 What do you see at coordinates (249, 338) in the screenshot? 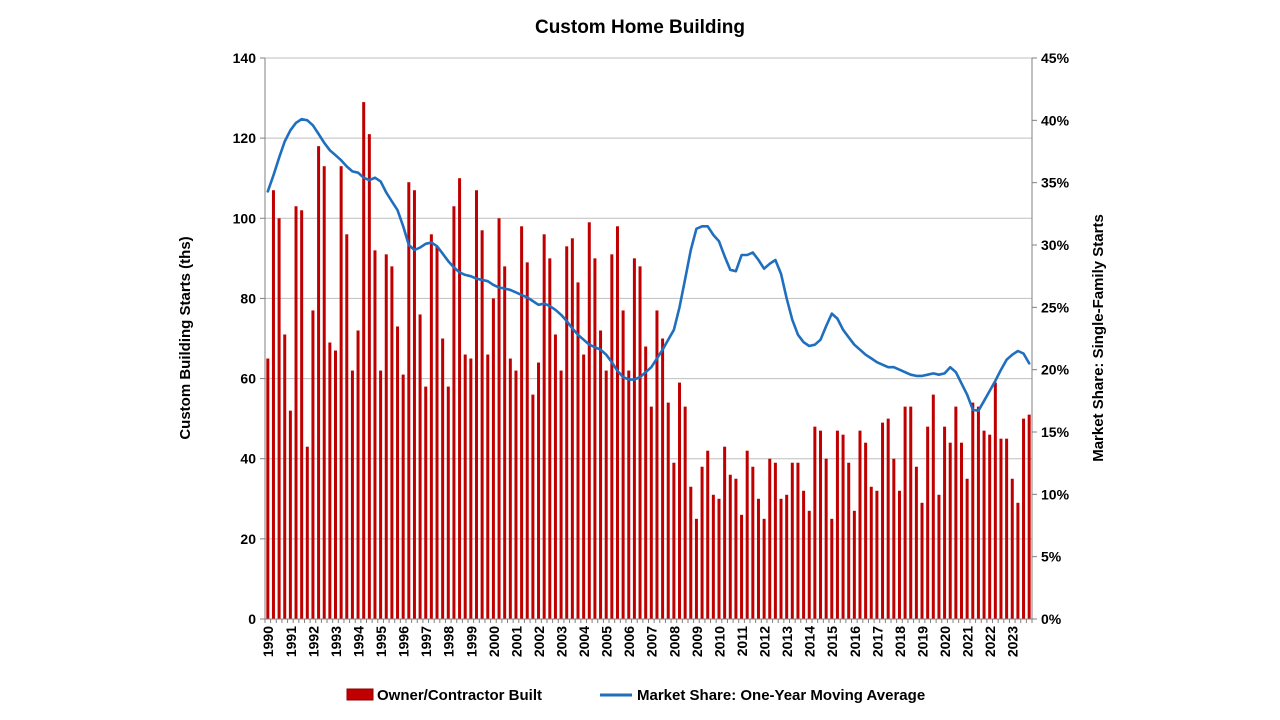
I see `left-axis-ticks: 0 20 40 60 80 100 120 140` at bounding box center [249, 338].